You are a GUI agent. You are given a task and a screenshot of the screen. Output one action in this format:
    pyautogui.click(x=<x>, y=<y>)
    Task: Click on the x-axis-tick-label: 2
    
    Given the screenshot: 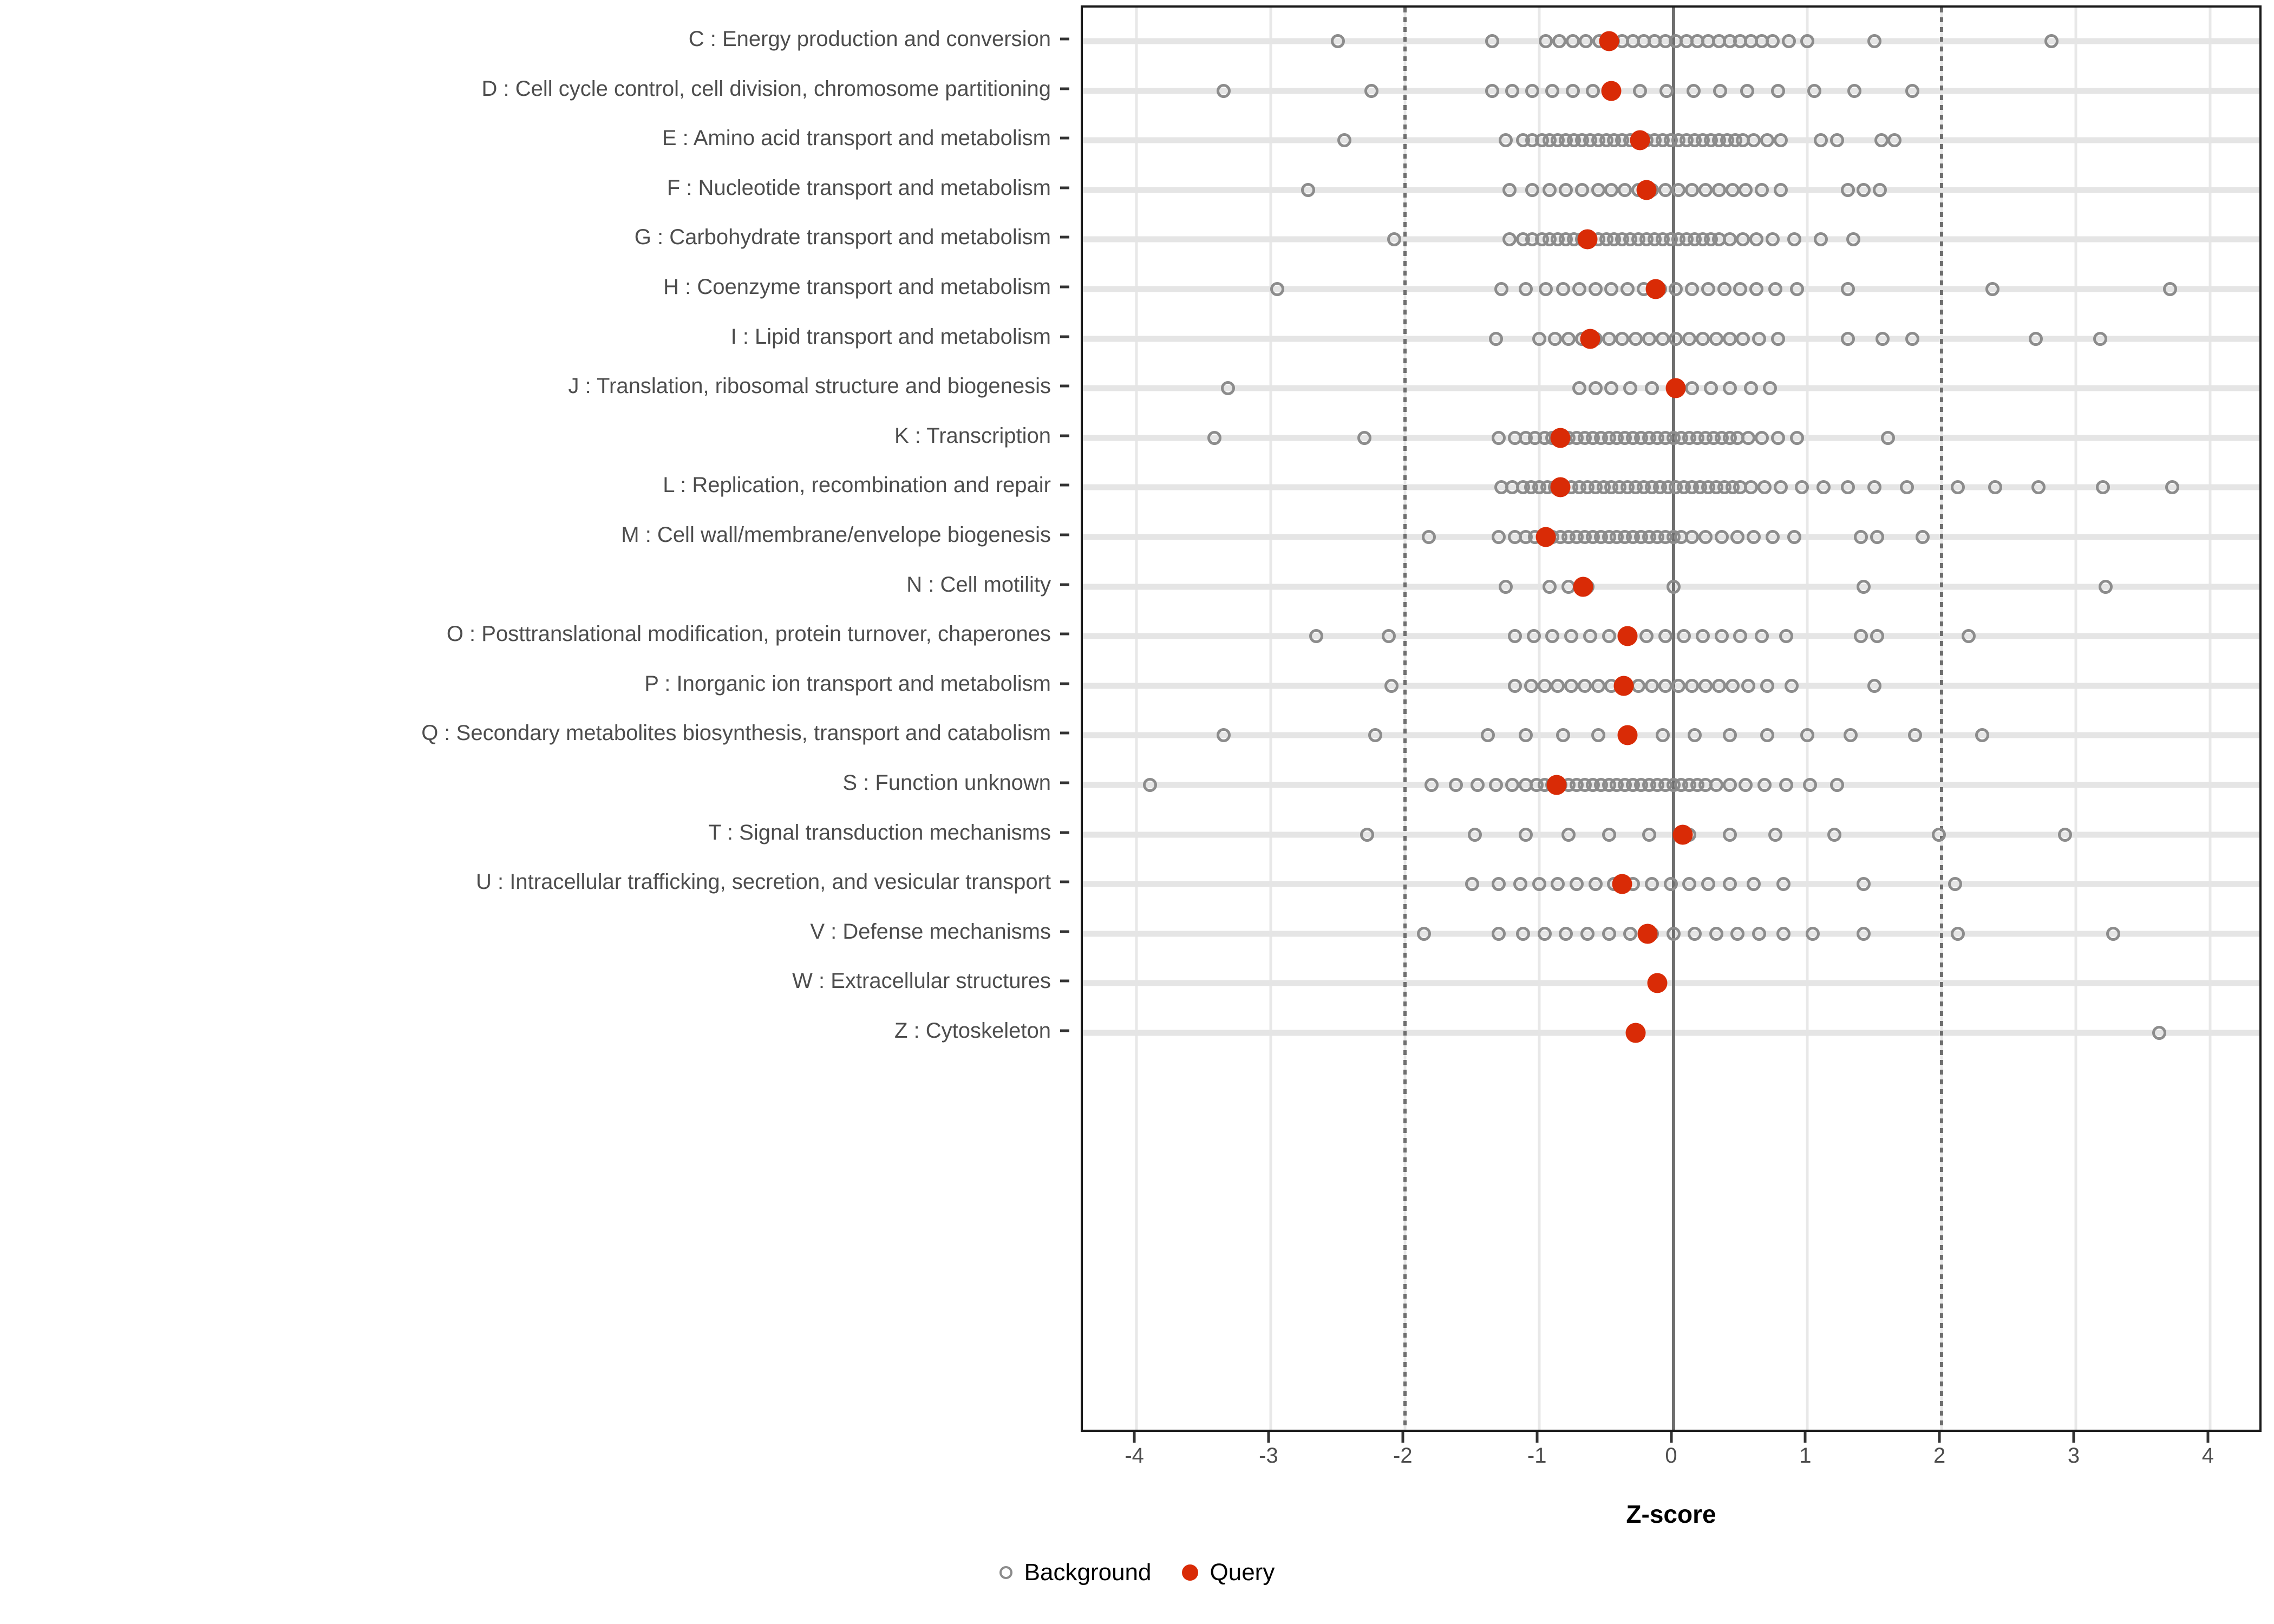 What is the action you would take?
    pyautogui.click(x=1940, y=1456)
    